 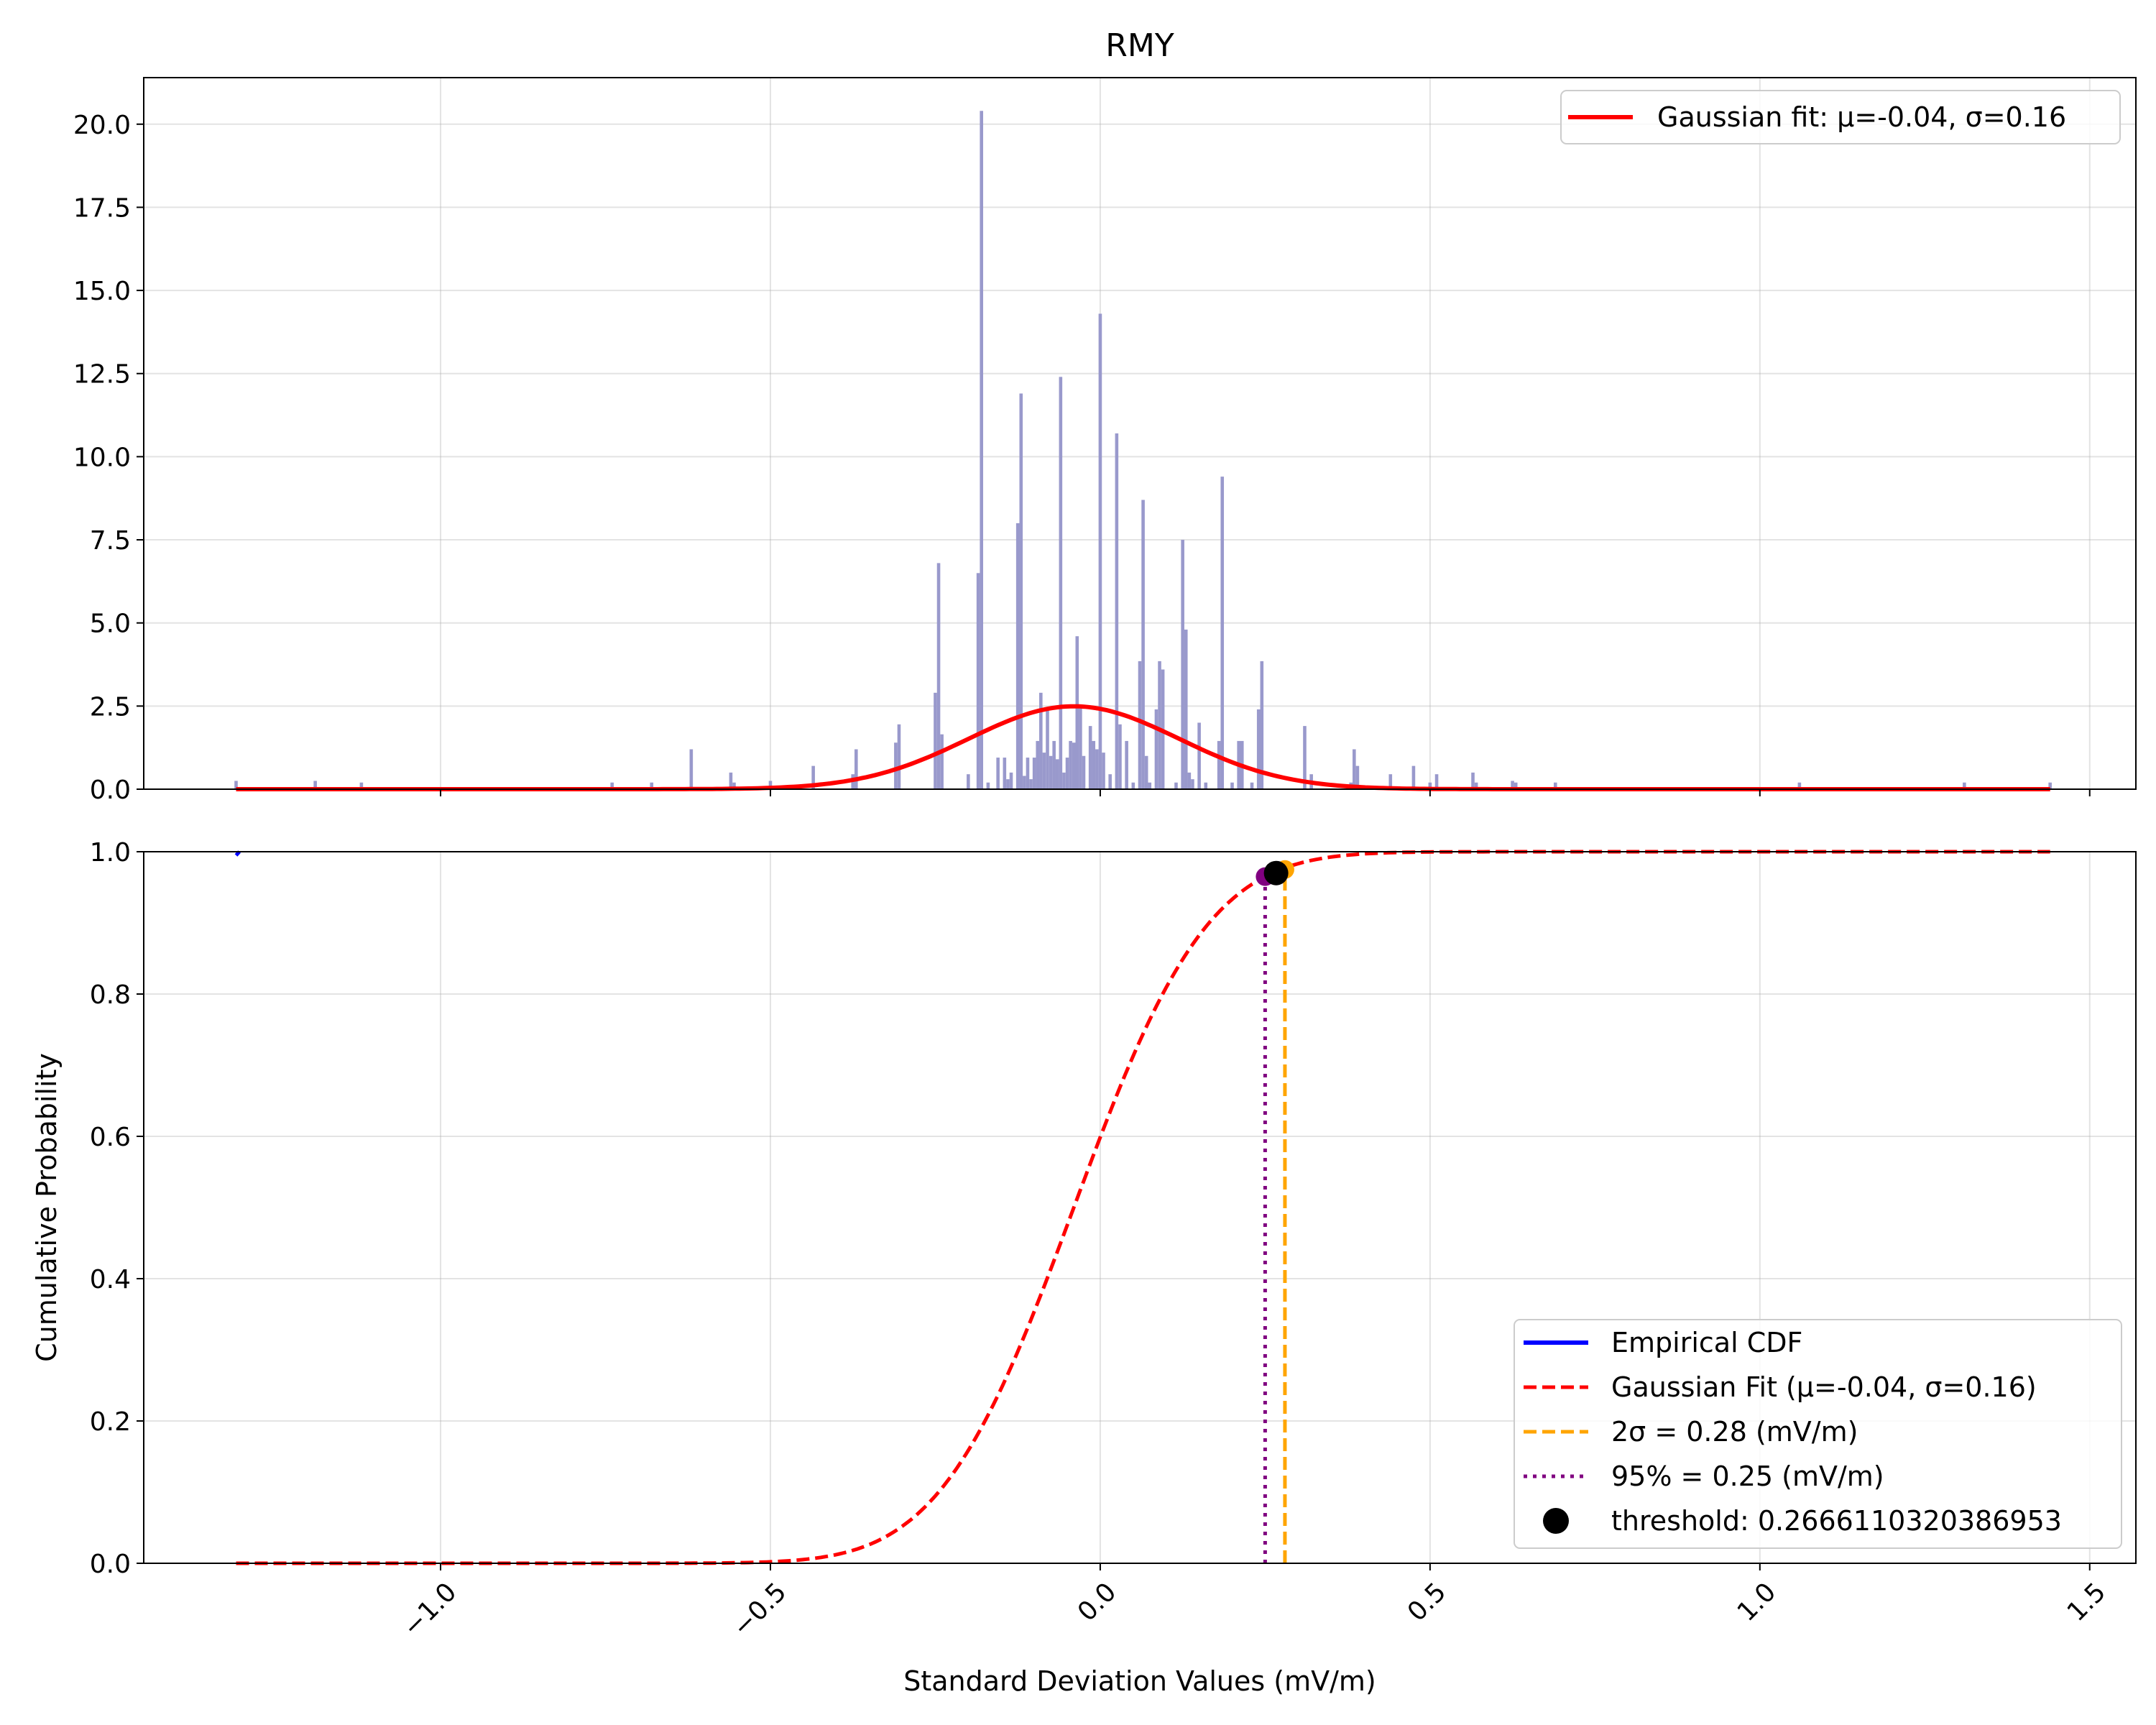 I want to click on y-tick-label: 1.0, so click(x=111, y=853).